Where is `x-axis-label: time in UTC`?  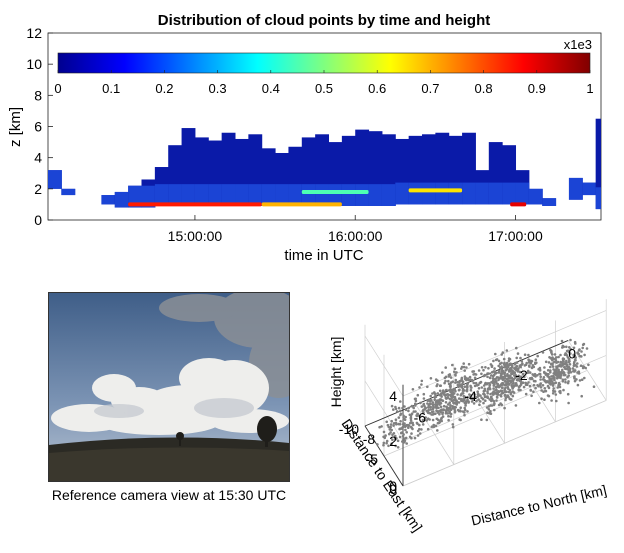 x-axis-label: time in UTC is located at coordinates (323, 255).